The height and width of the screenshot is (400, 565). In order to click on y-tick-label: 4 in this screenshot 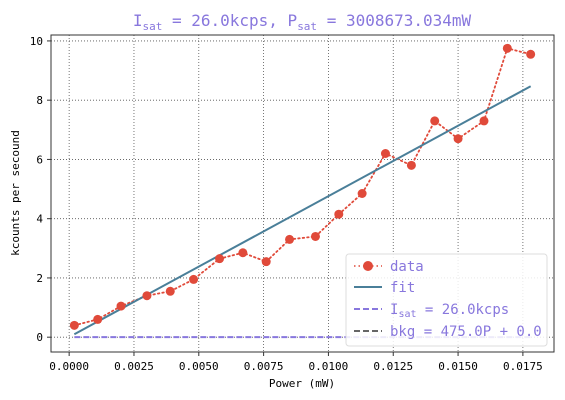, I will do `click(39, 219)`.